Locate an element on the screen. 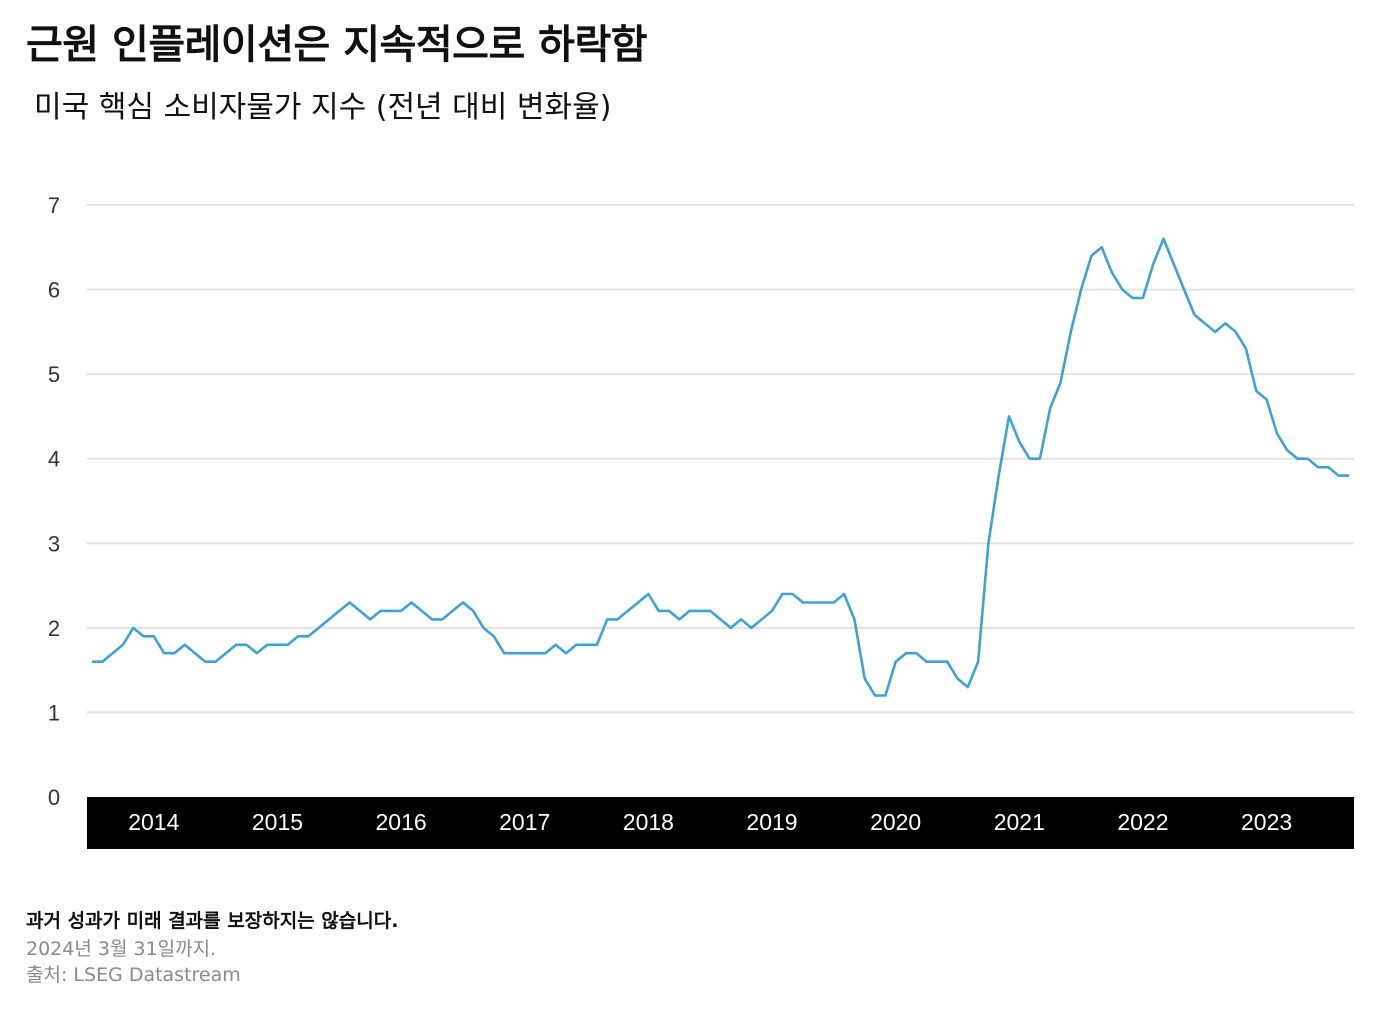 Image resolution: width=1377 pixels, height=1020 pixels. source-note: 출처: LSEG Datastream is located at coordinates (133, 975).